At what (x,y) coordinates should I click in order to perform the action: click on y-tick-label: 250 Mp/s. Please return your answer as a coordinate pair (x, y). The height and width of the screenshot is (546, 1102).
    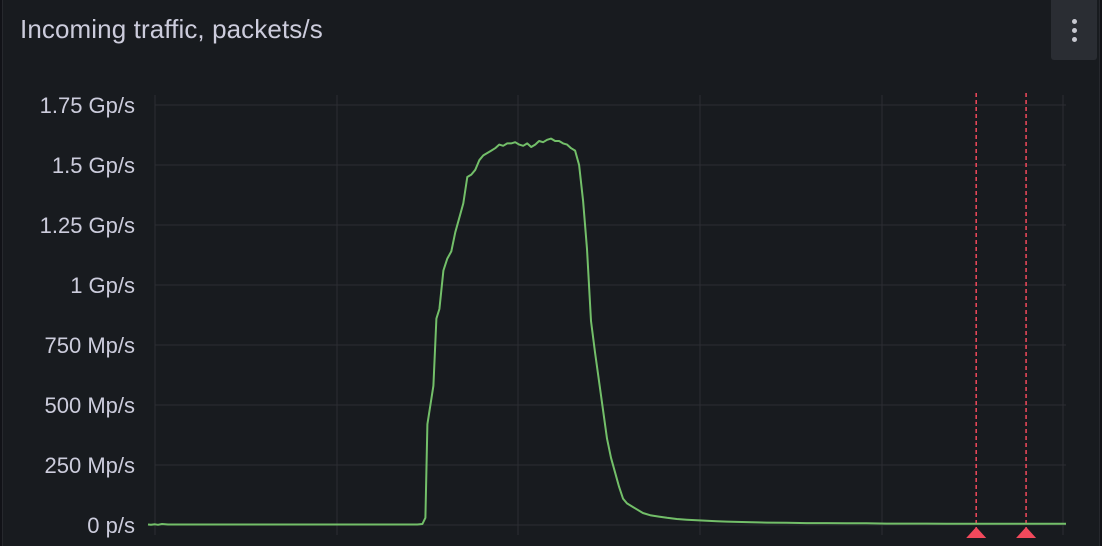
    Looking at the image, I should click on (90, 465).